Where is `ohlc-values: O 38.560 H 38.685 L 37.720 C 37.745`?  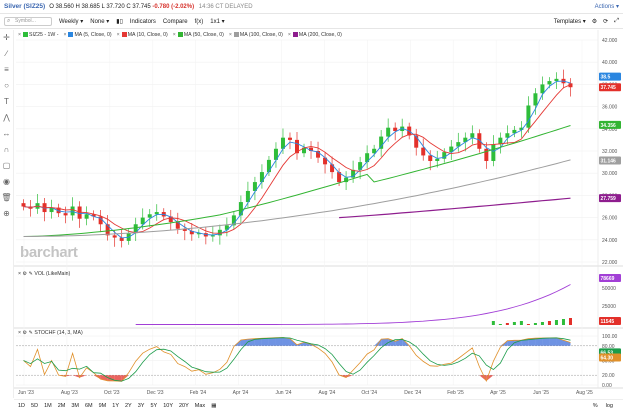
ohlc-values: O 38.560 H 38.685 L 37.720 C 37.745 is located at coordinates (100, 6).